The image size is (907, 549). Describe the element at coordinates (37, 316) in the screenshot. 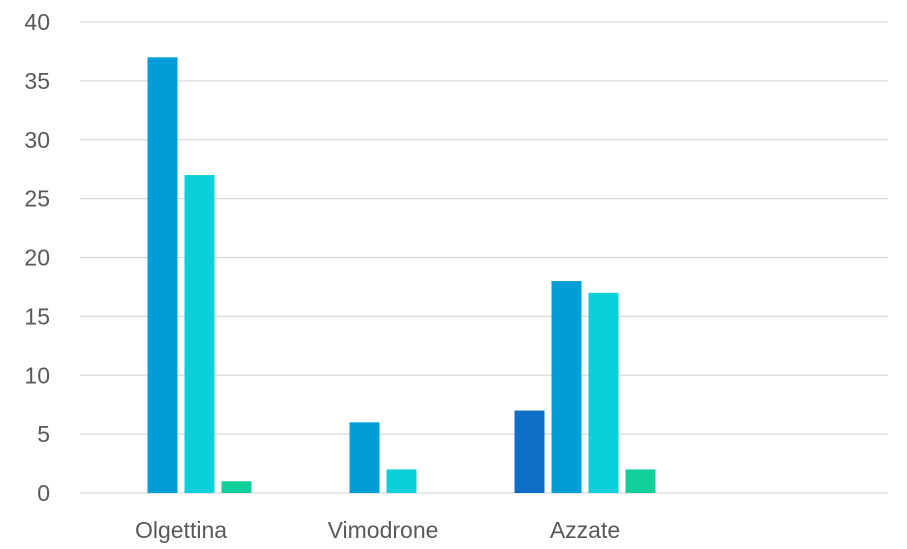

I see `y-tick-label: 15` at that location.